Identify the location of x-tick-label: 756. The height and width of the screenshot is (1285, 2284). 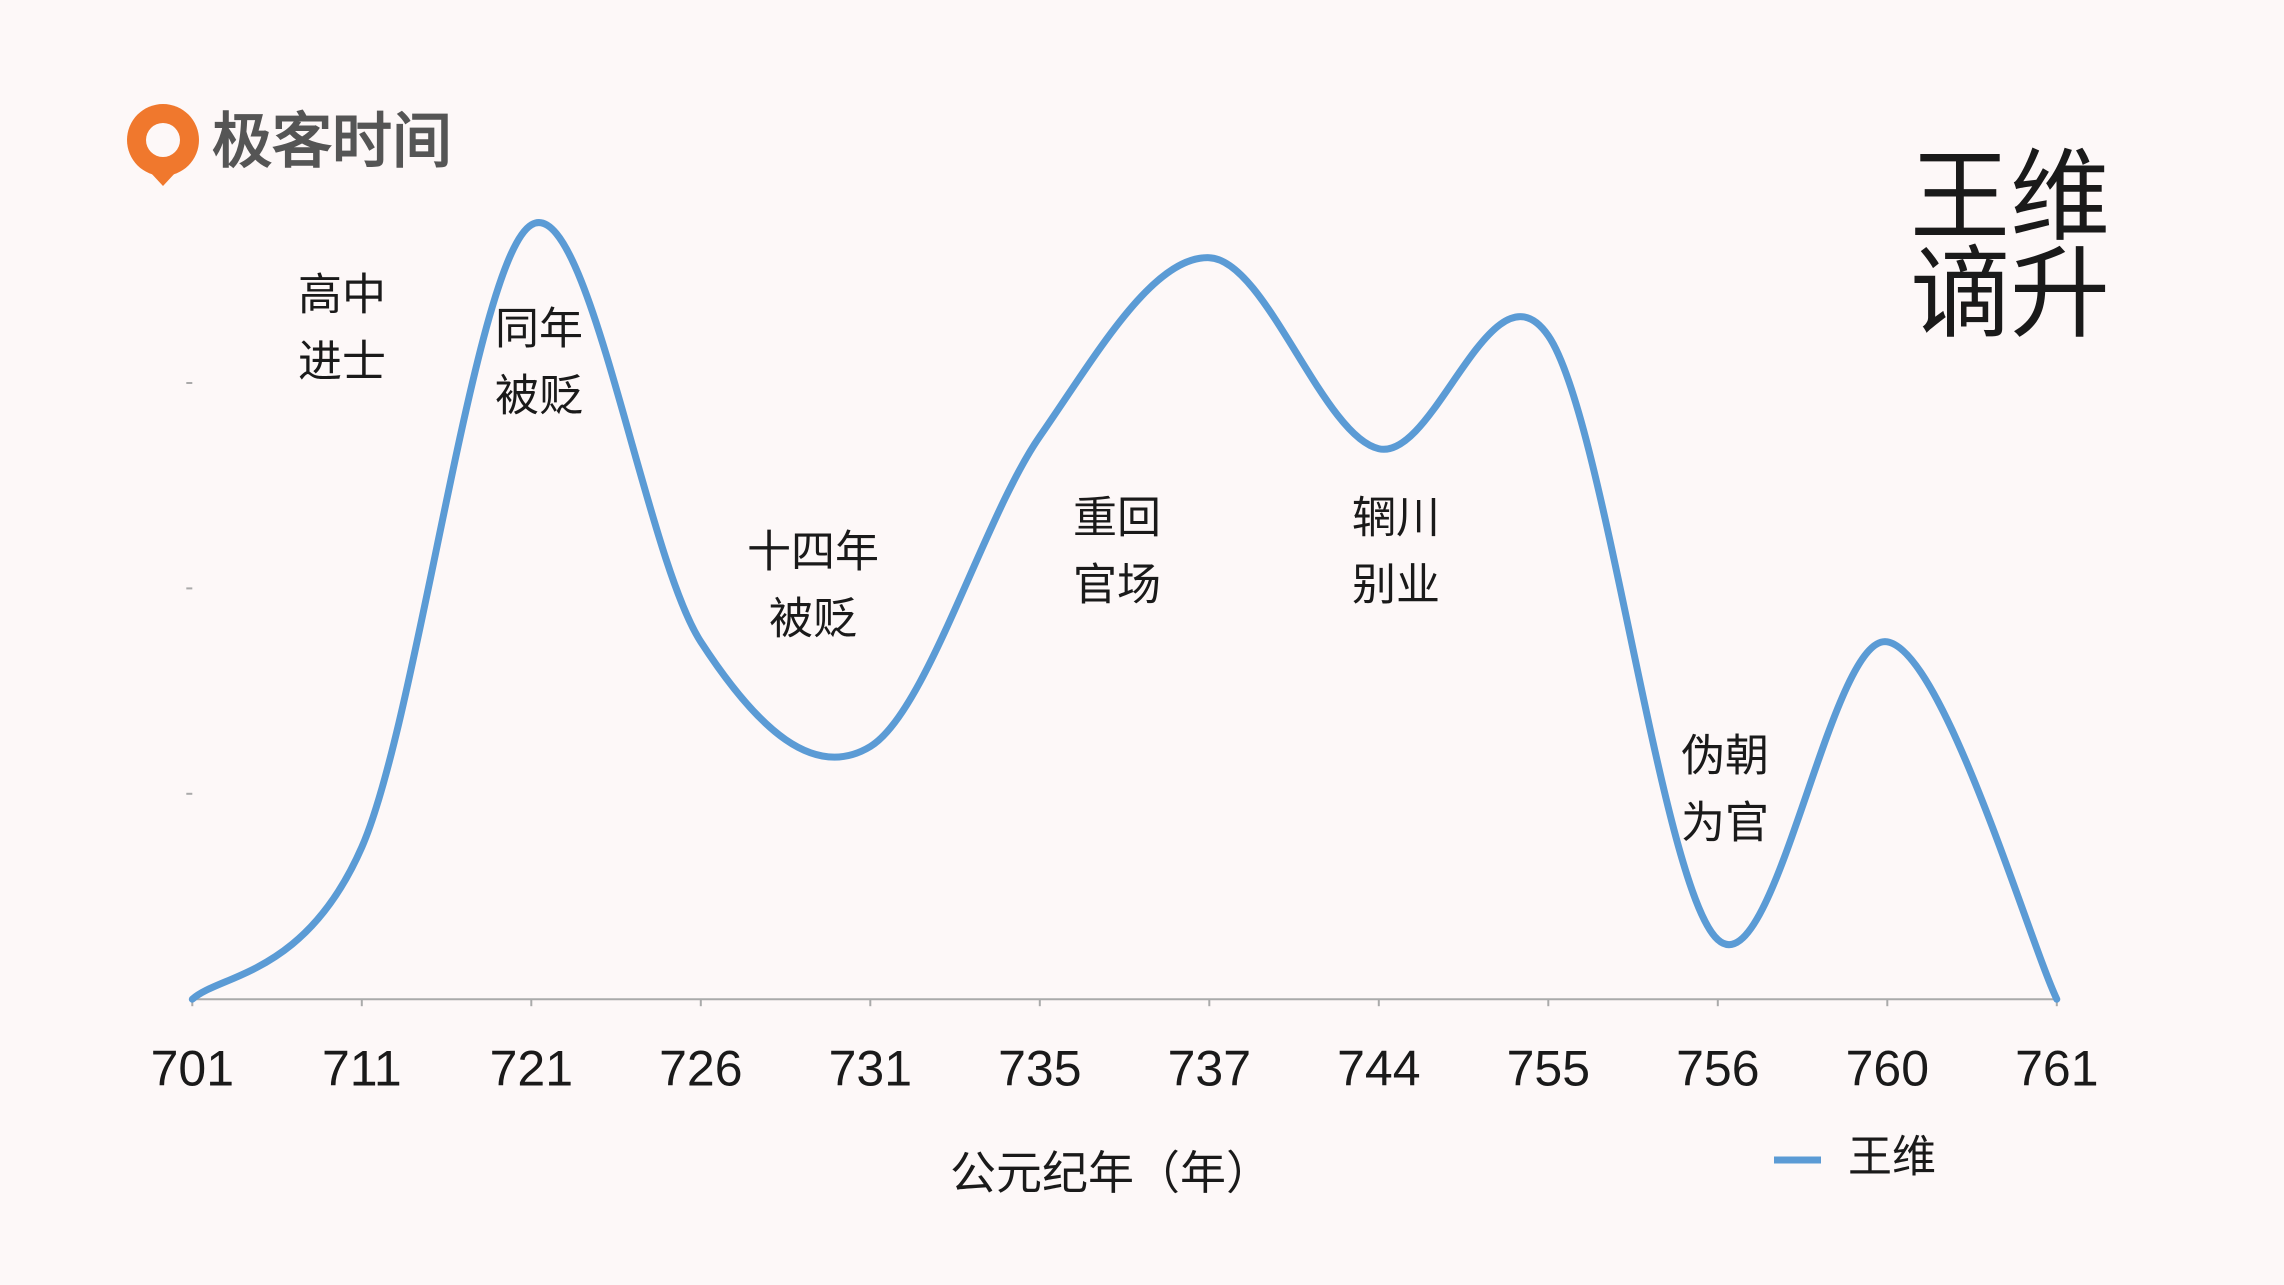
(1717, 1068).